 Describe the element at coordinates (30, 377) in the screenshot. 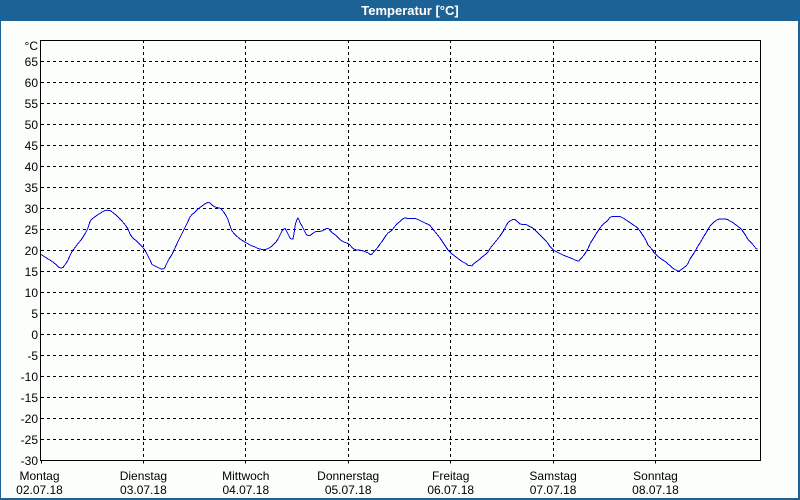

I see `svg-text: -10` at that location.